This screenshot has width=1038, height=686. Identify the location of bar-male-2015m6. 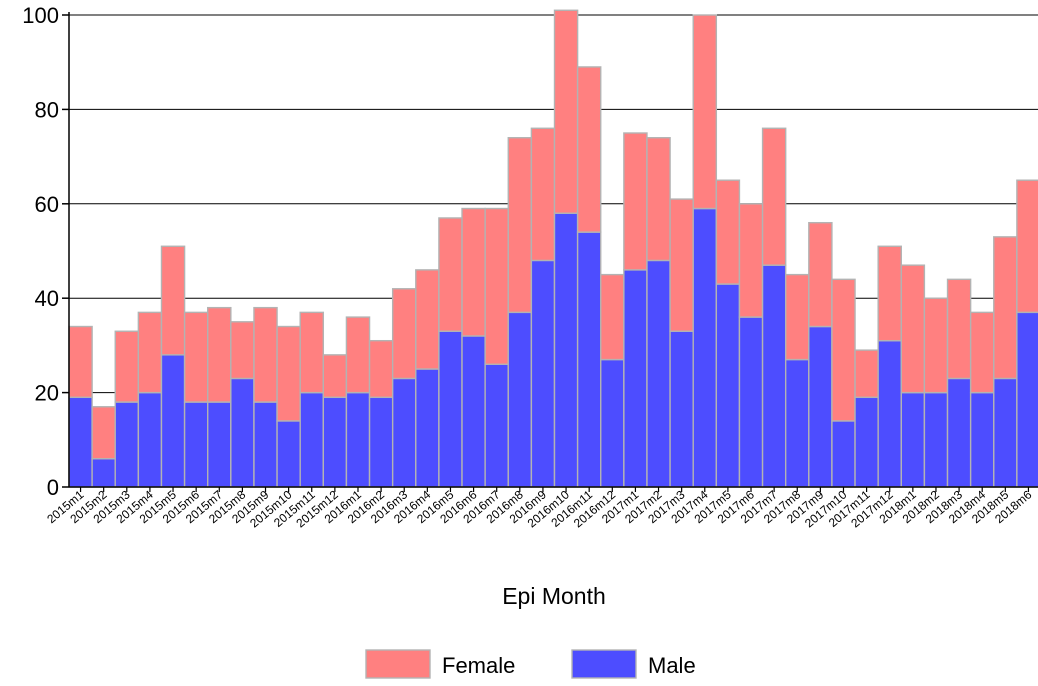
(196, 444).